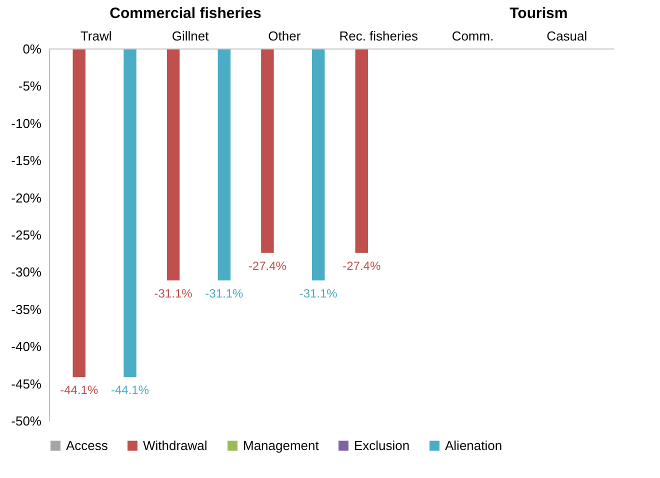  I want to click on y-tick-label: -5%, so click(30, 86).